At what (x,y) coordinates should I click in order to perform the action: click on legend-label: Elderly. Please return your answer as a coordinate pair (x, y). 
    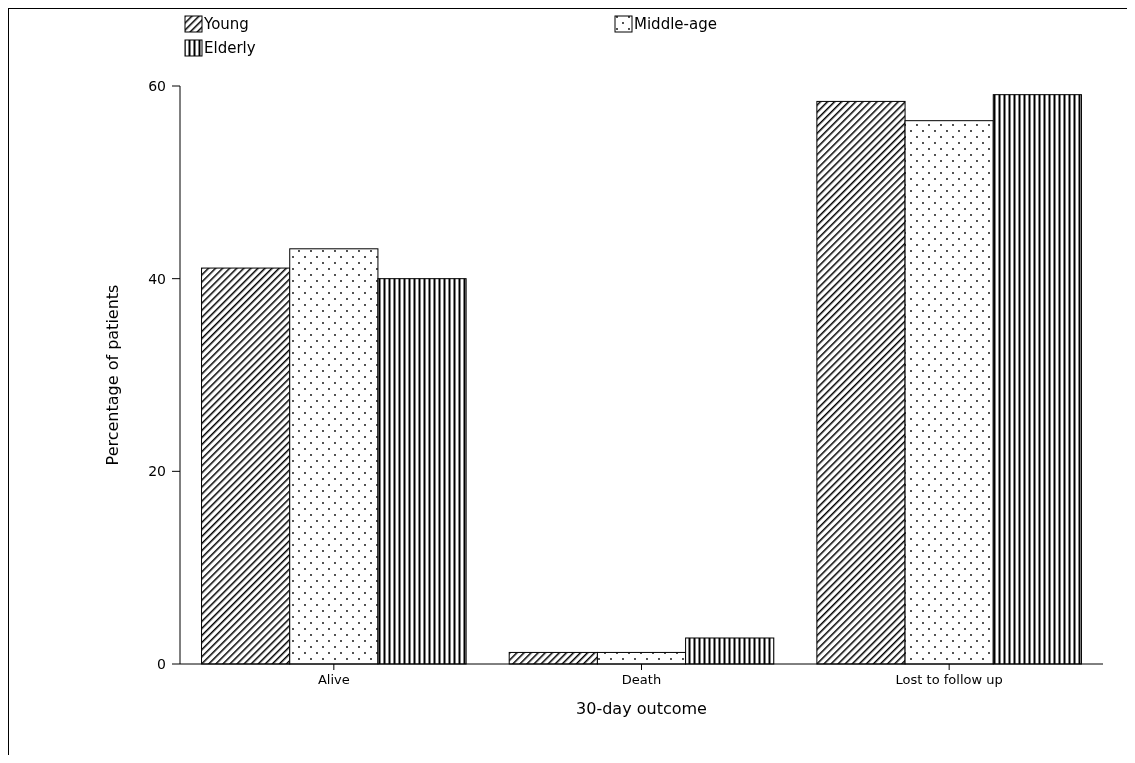
    Looking at the image, I should click on (230, 48).